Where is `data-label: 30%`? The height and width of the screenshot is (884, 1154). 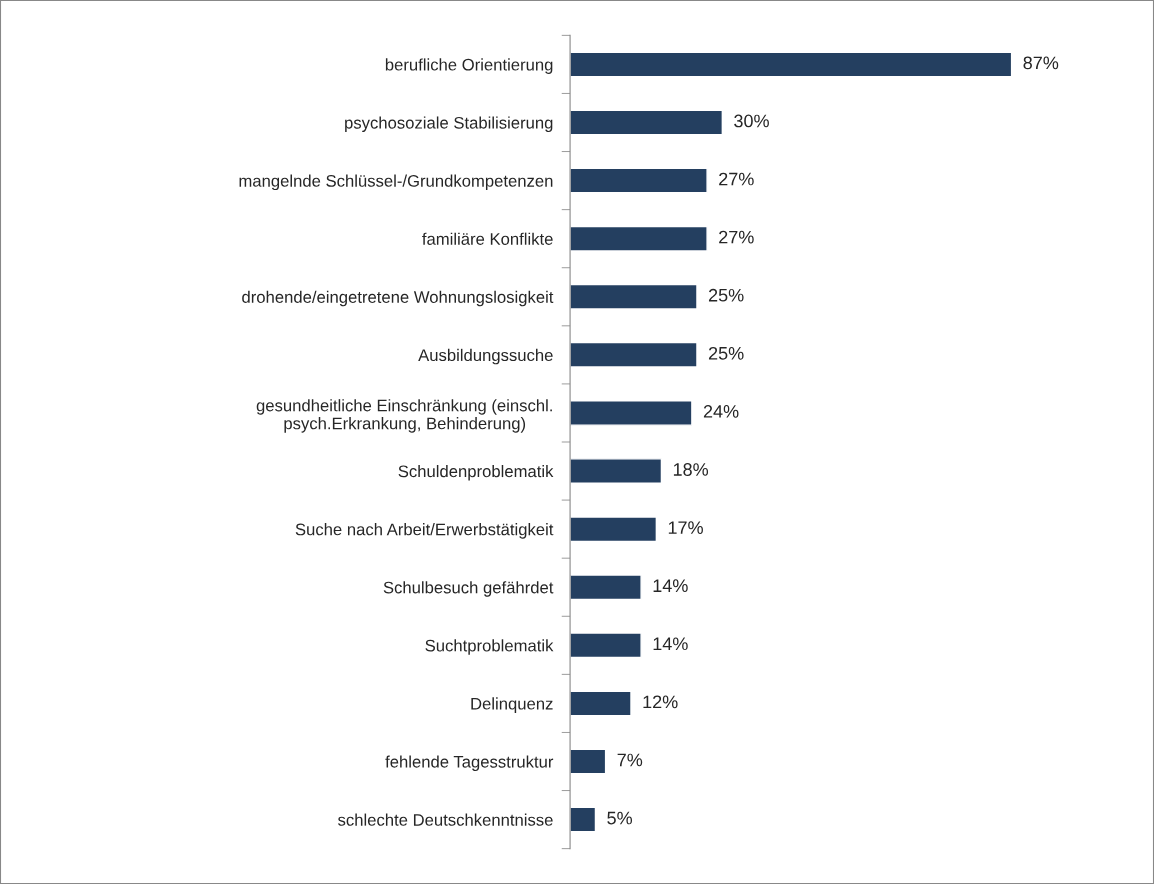 data-label: 30% is located at coordinates (751, 121).